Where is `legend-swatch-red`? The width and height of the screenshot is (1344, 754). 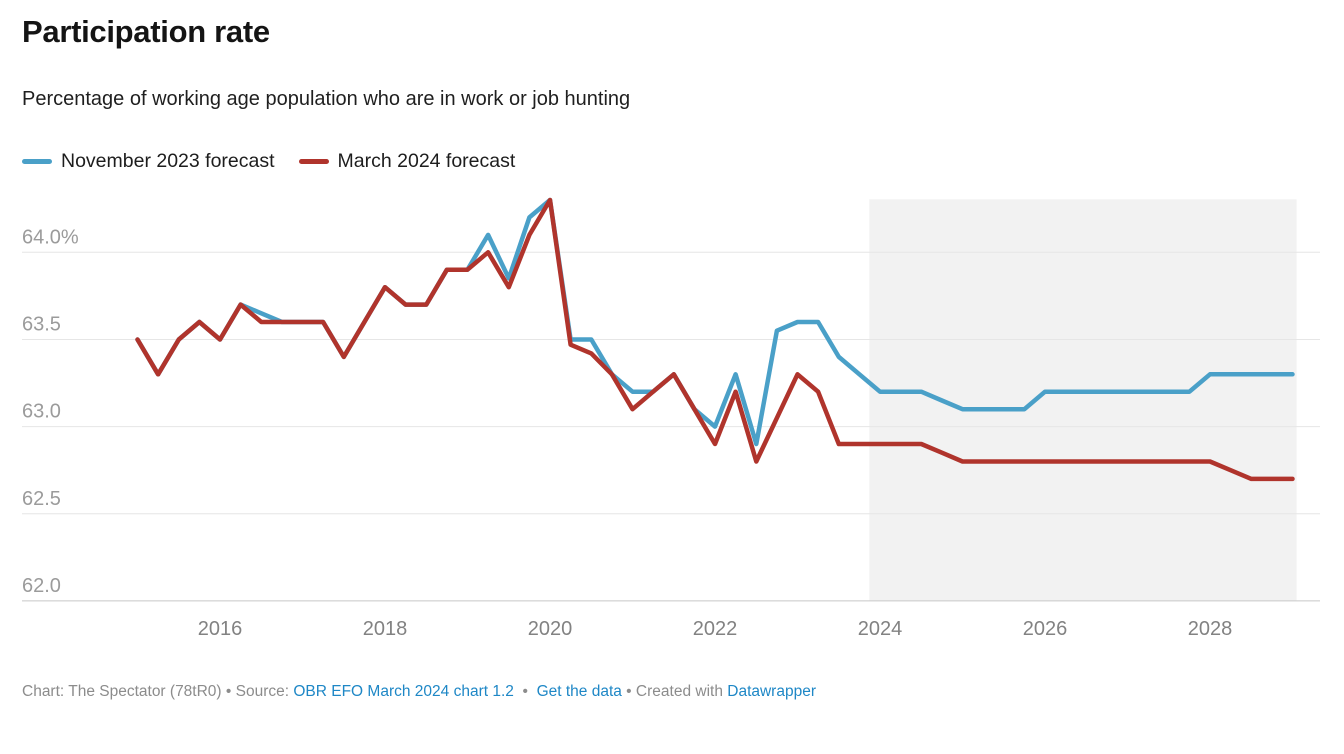 legend-swatch-red is located at coordinates (313, 161).